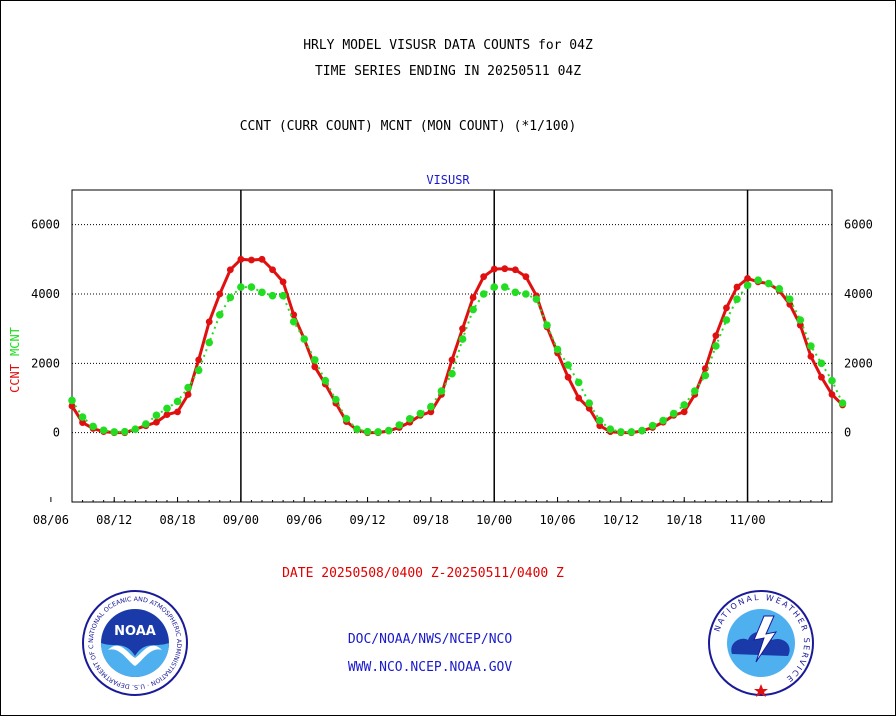 The width and height of the screenshot is (896, 716). What do you see at coordinates (45, 225) in the screenshot?
I see `y-tick-label-left: 6000` at bounding box center [45, 225].